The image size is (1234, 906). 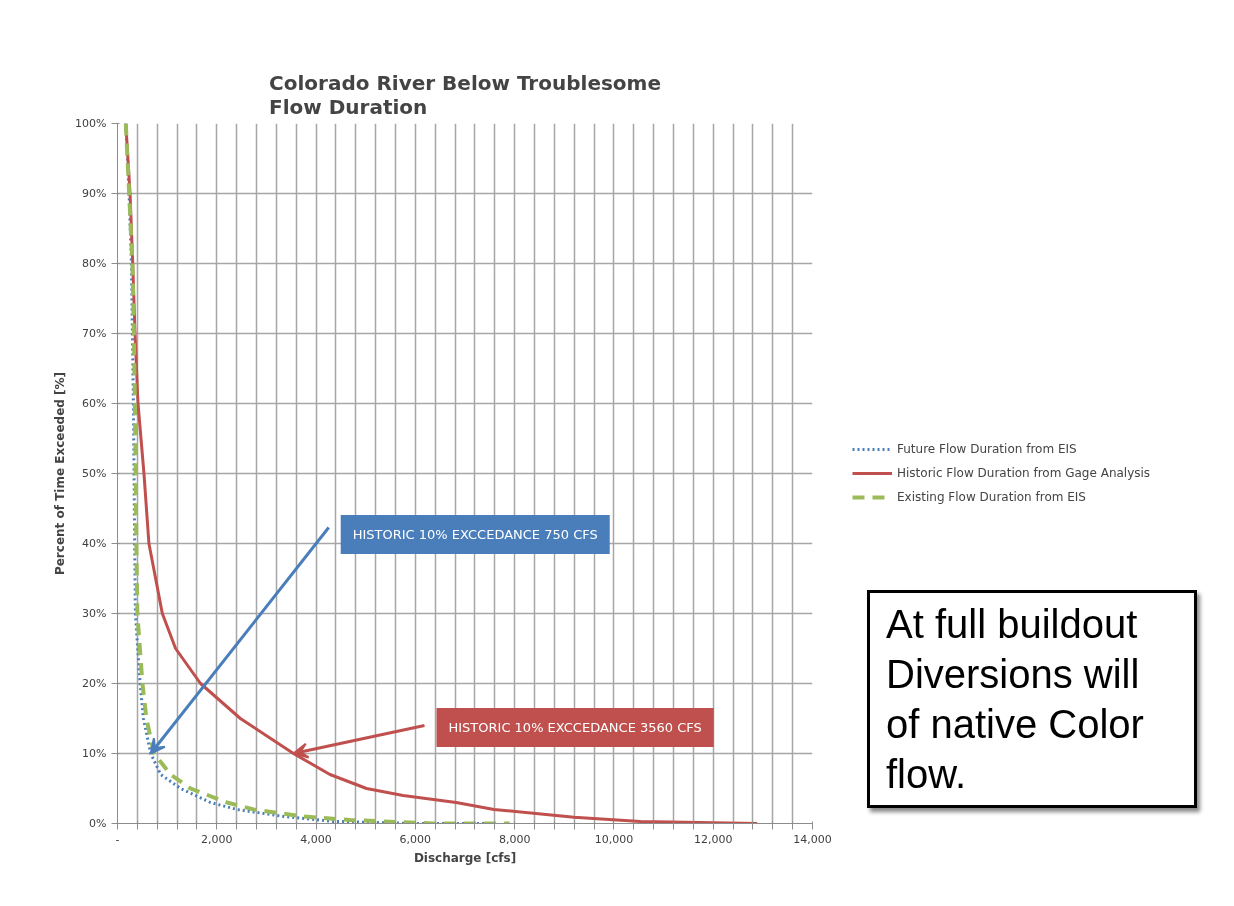 I want to click on y-tick-label: 90%, so click(x=94, y=193).